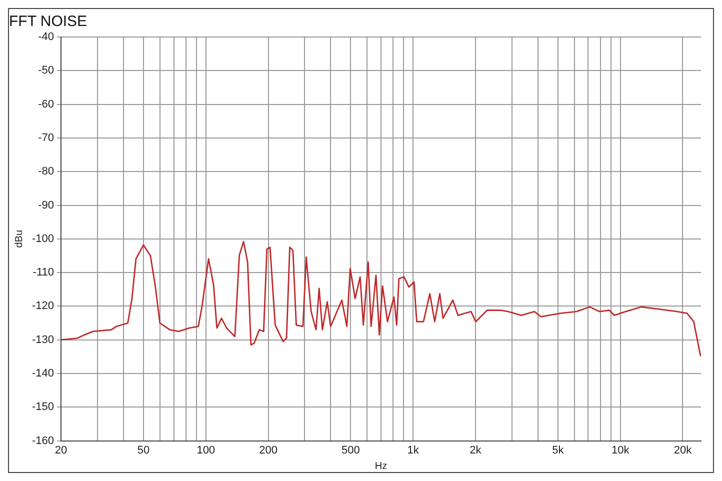  I want to click on x-tick-label: 500, so click(351, 450).